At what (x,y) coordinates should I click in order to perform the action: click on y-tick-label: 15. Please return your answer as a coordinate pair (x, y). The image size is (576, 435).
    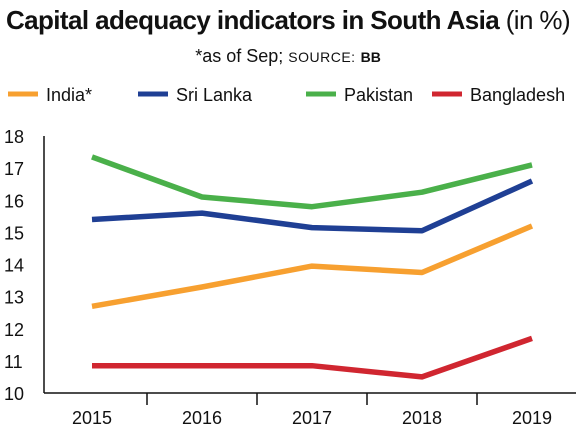
    Looking at the image, I should click on (14, 233).